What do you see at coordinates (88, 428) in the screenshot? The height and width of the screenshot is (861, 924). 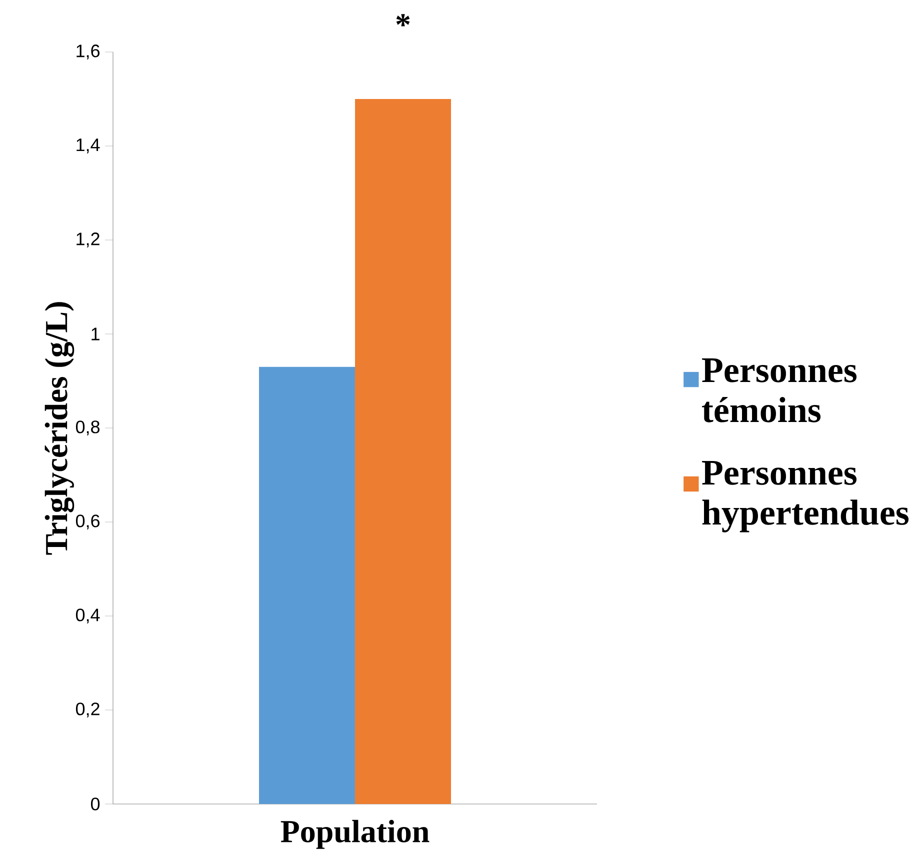 I see `y-tick-label: 0,8` at bounding box center [88, 428].